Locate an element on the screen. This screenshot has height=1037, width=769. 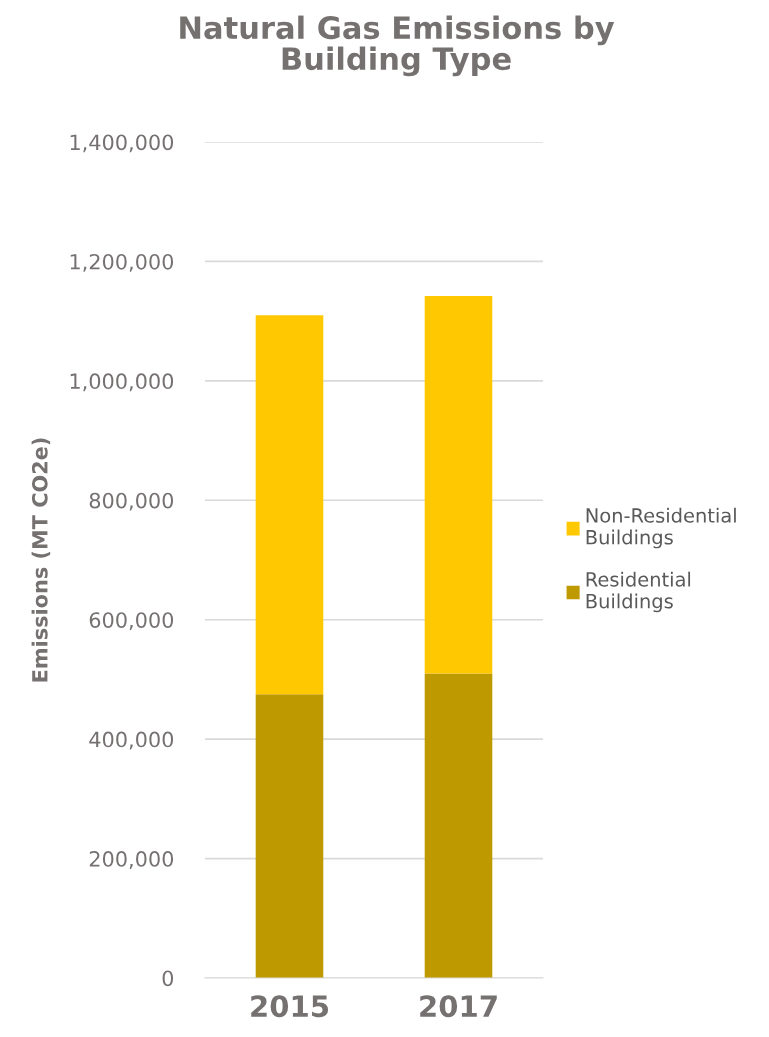
x-tick-label: 2017 is located at coordinates (458, 1006).